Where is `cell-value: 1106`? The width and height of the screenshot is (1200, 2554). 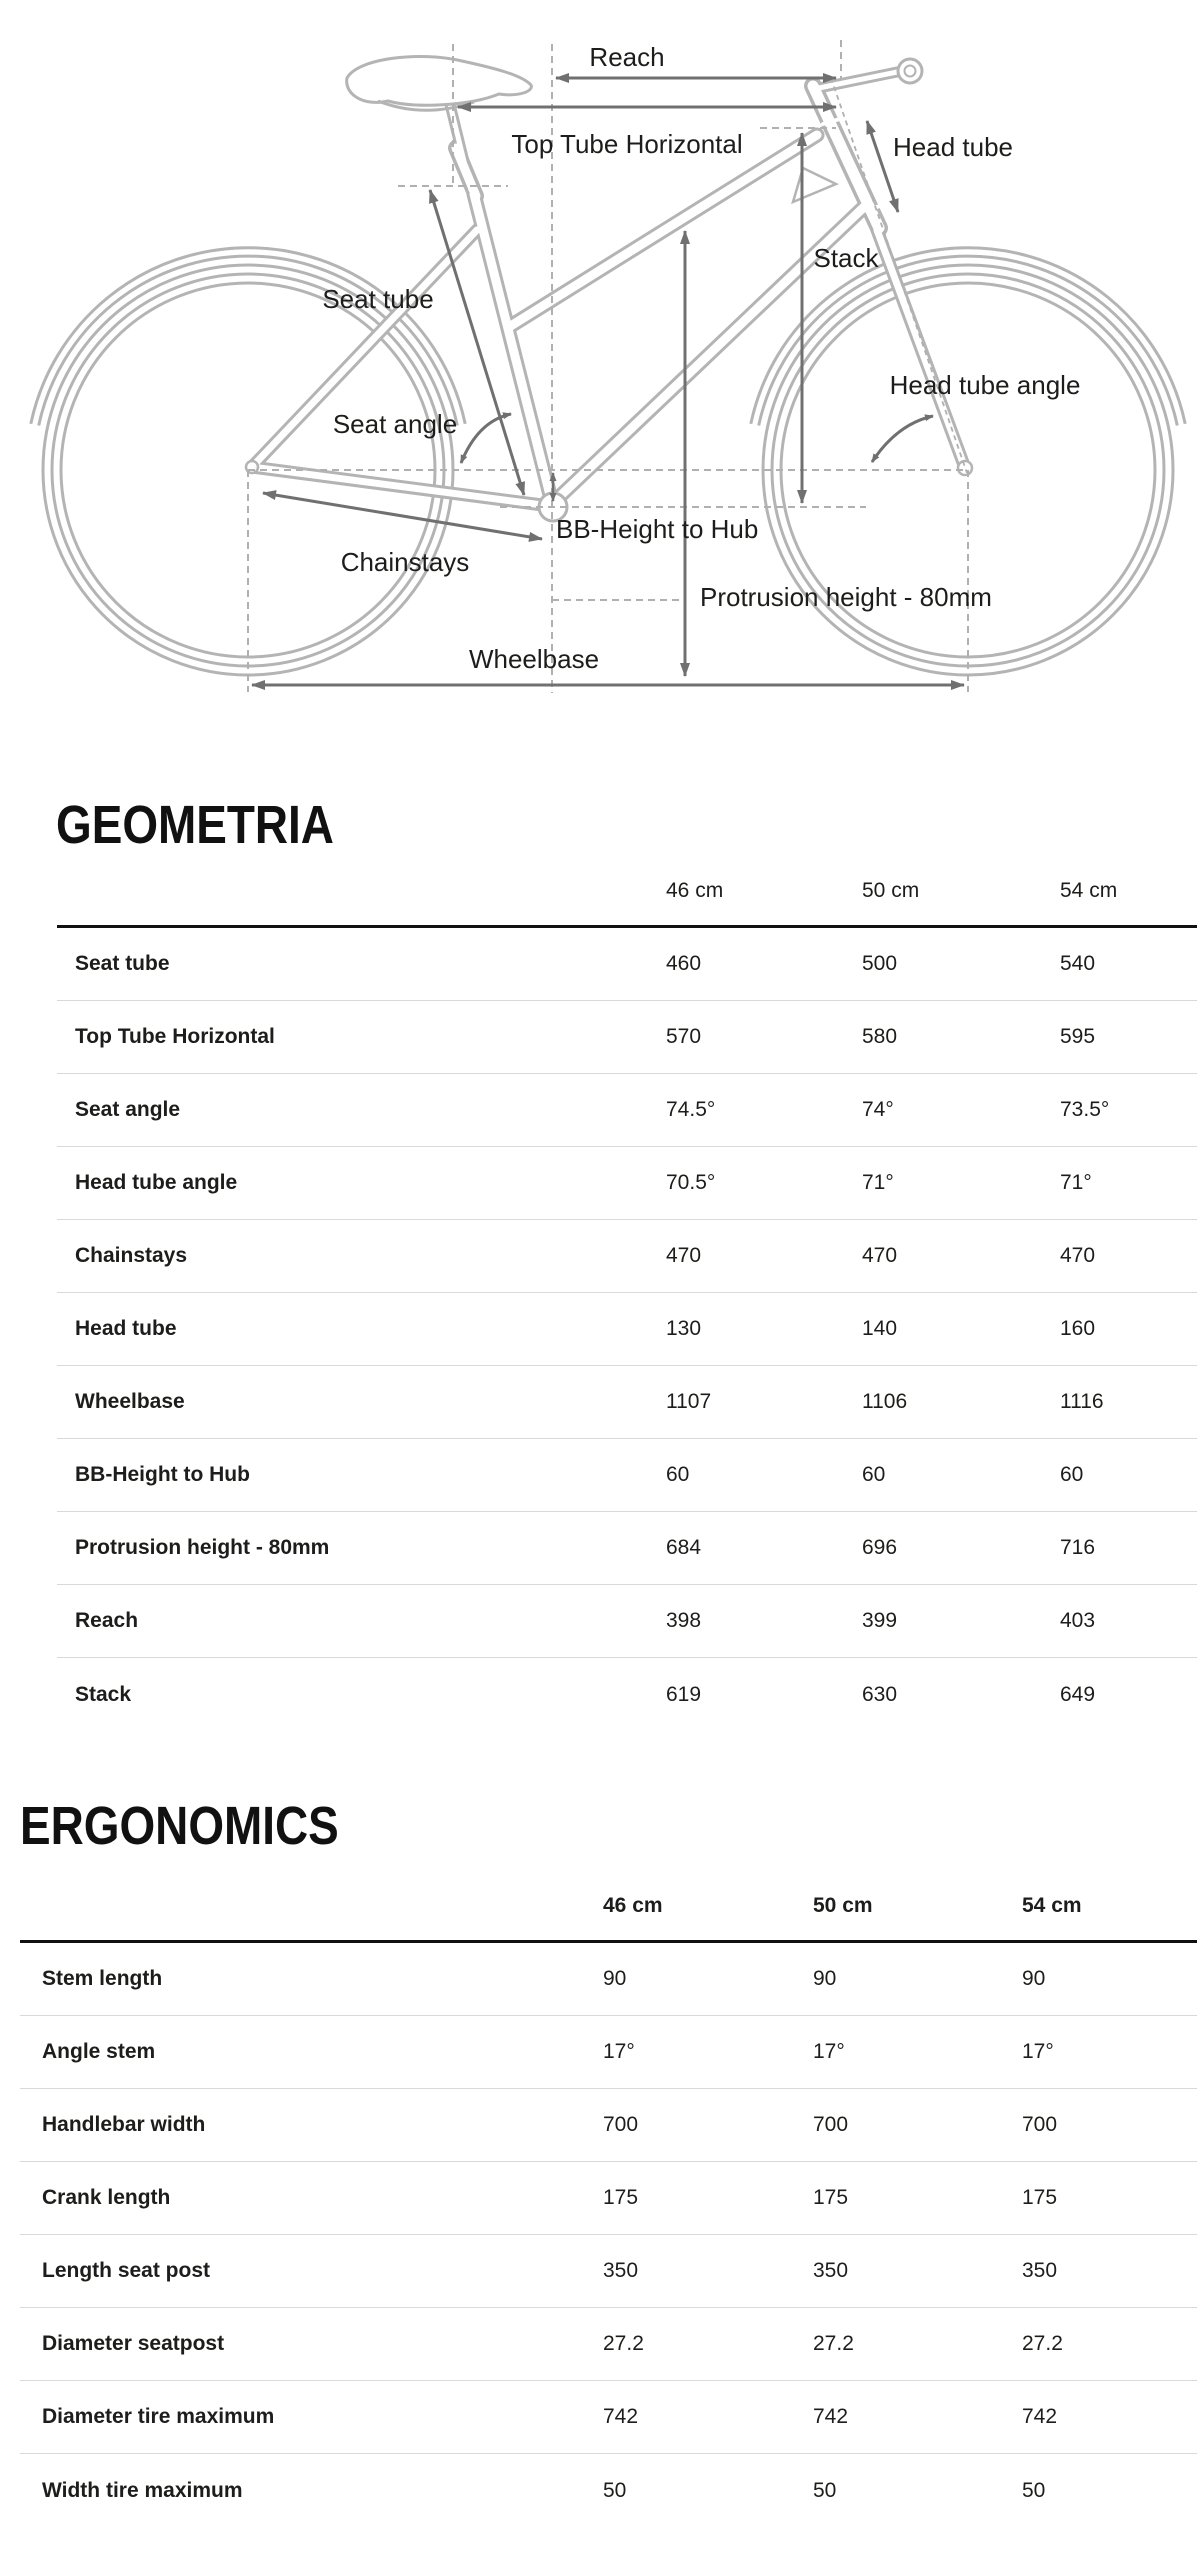 cell-value: 1106 is located at coordinates (885, 1401).